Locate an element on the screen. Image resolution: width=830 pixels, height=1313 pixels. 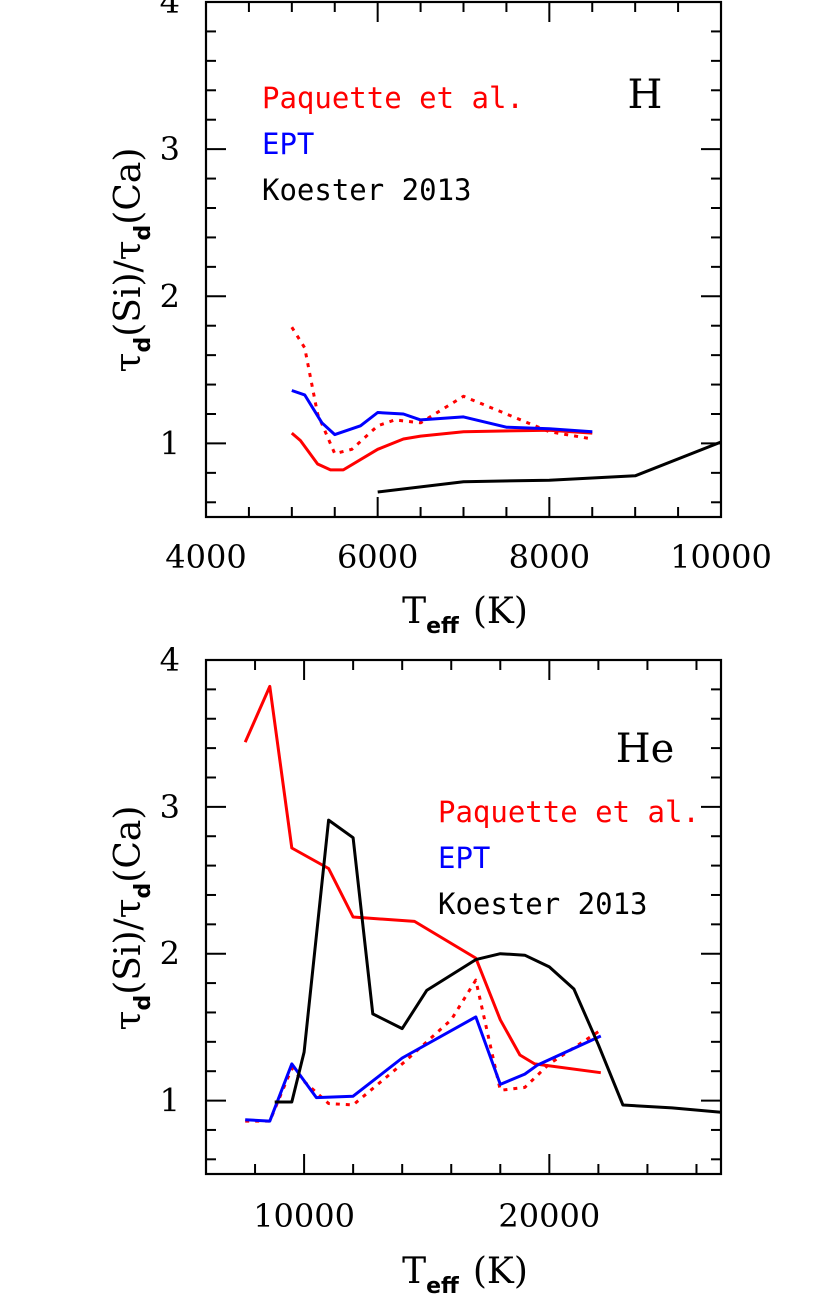
x-tick-label: 6000 is located at coordinates (377, 557).